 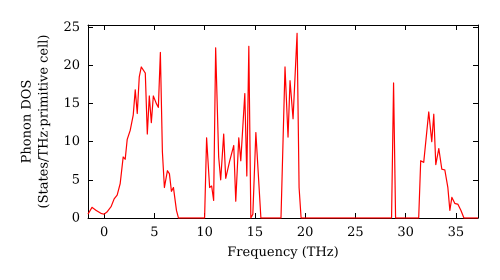 I want to click on x-tick-label: 25, so click(x=355, y=232).